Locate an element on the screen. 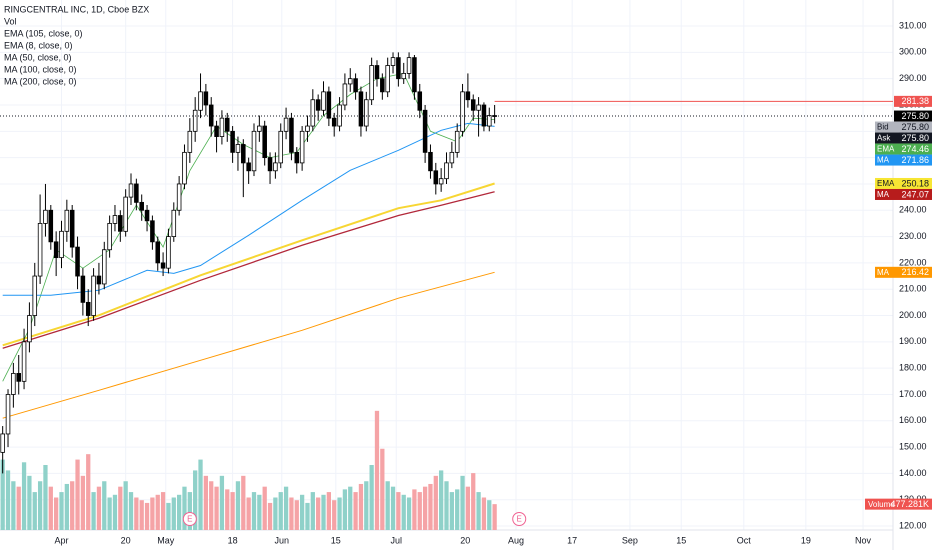 This screenshot has width=932, height=550. x-tick-label: 15 is located at coordinates (681, 540).